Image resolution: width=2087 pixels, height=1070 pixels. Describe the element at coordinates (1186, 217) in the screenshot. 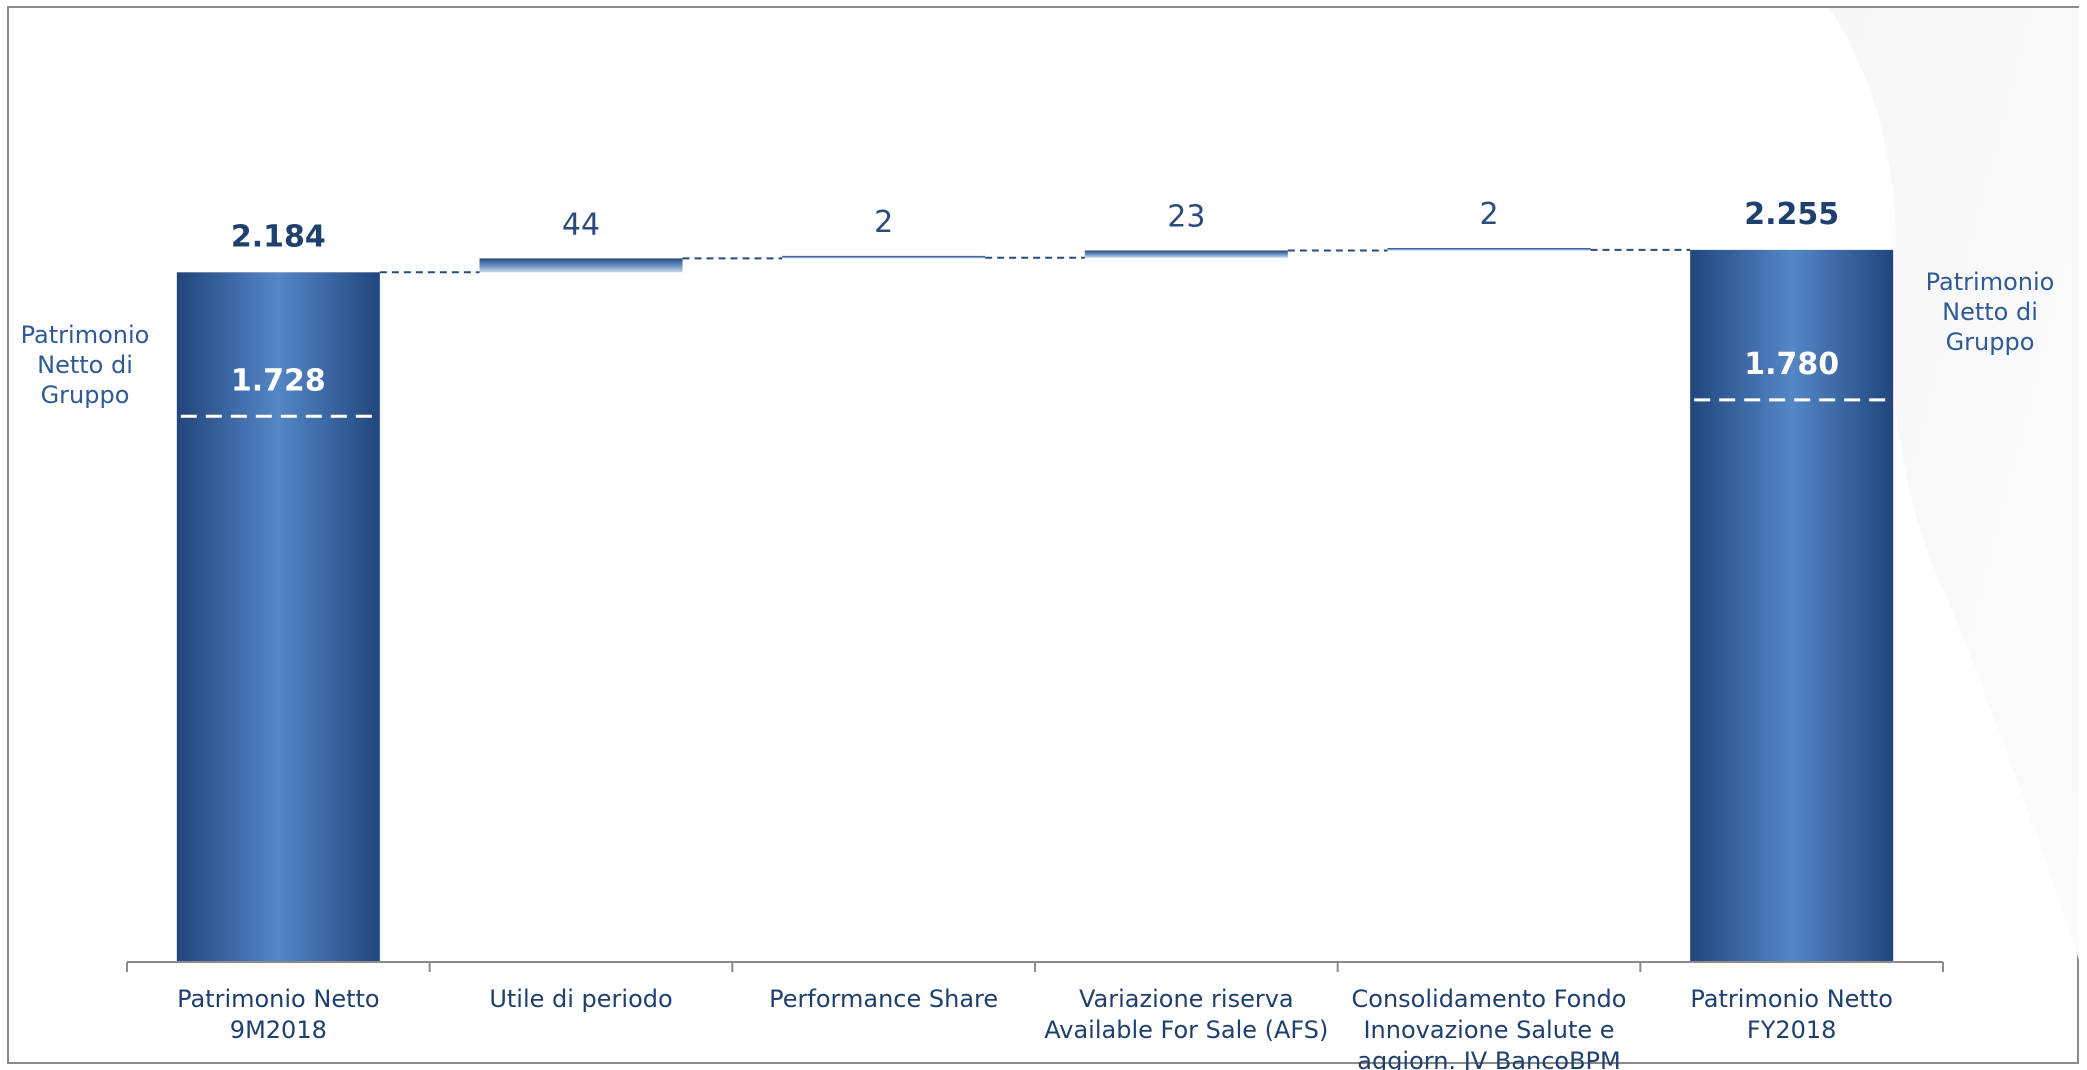

I see `delta-value-label-3: 23` at that location.